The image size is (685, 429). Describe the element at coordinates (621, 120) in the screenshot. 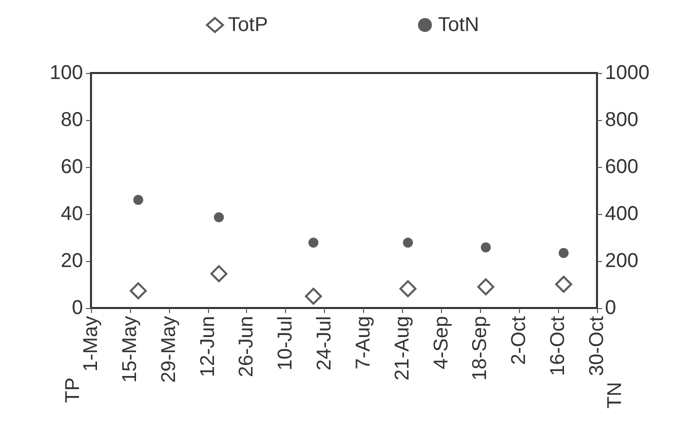

I see `y2-tick-label: 800` at that location.